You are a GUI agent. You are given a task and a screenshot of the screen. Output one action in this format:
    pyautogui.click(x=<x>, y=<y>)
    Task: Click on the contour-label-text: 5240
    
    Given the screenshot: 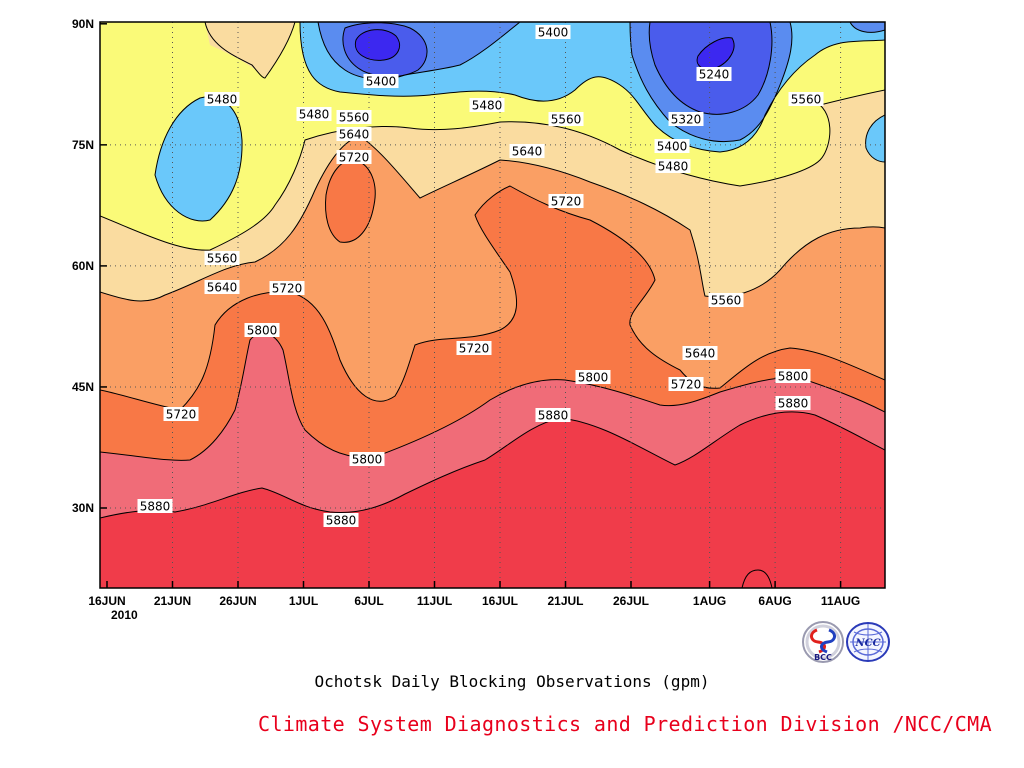 What is the action you would take?
    pyautogui.click(x=714, y=75)
    